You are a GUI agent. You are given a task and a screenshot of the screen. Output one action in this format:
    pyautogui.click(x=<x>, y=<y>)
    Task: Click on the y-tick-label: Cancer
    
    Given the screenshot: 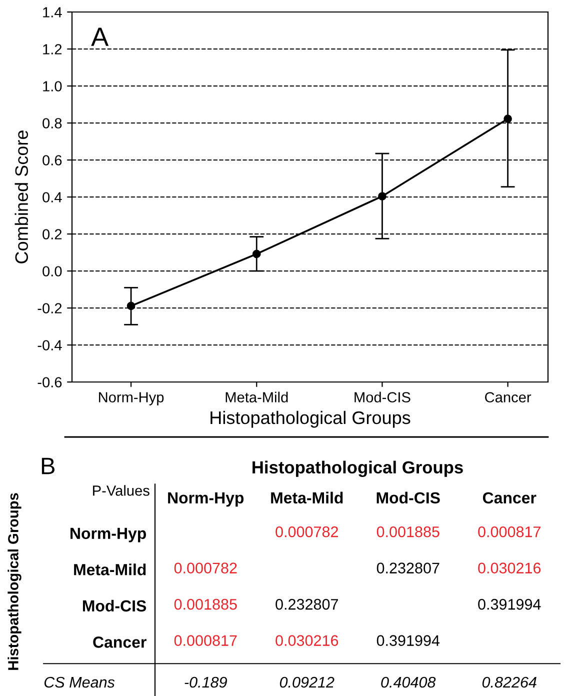 What is the action you would take?
    pyautogui.click(x=119, y=642)
    